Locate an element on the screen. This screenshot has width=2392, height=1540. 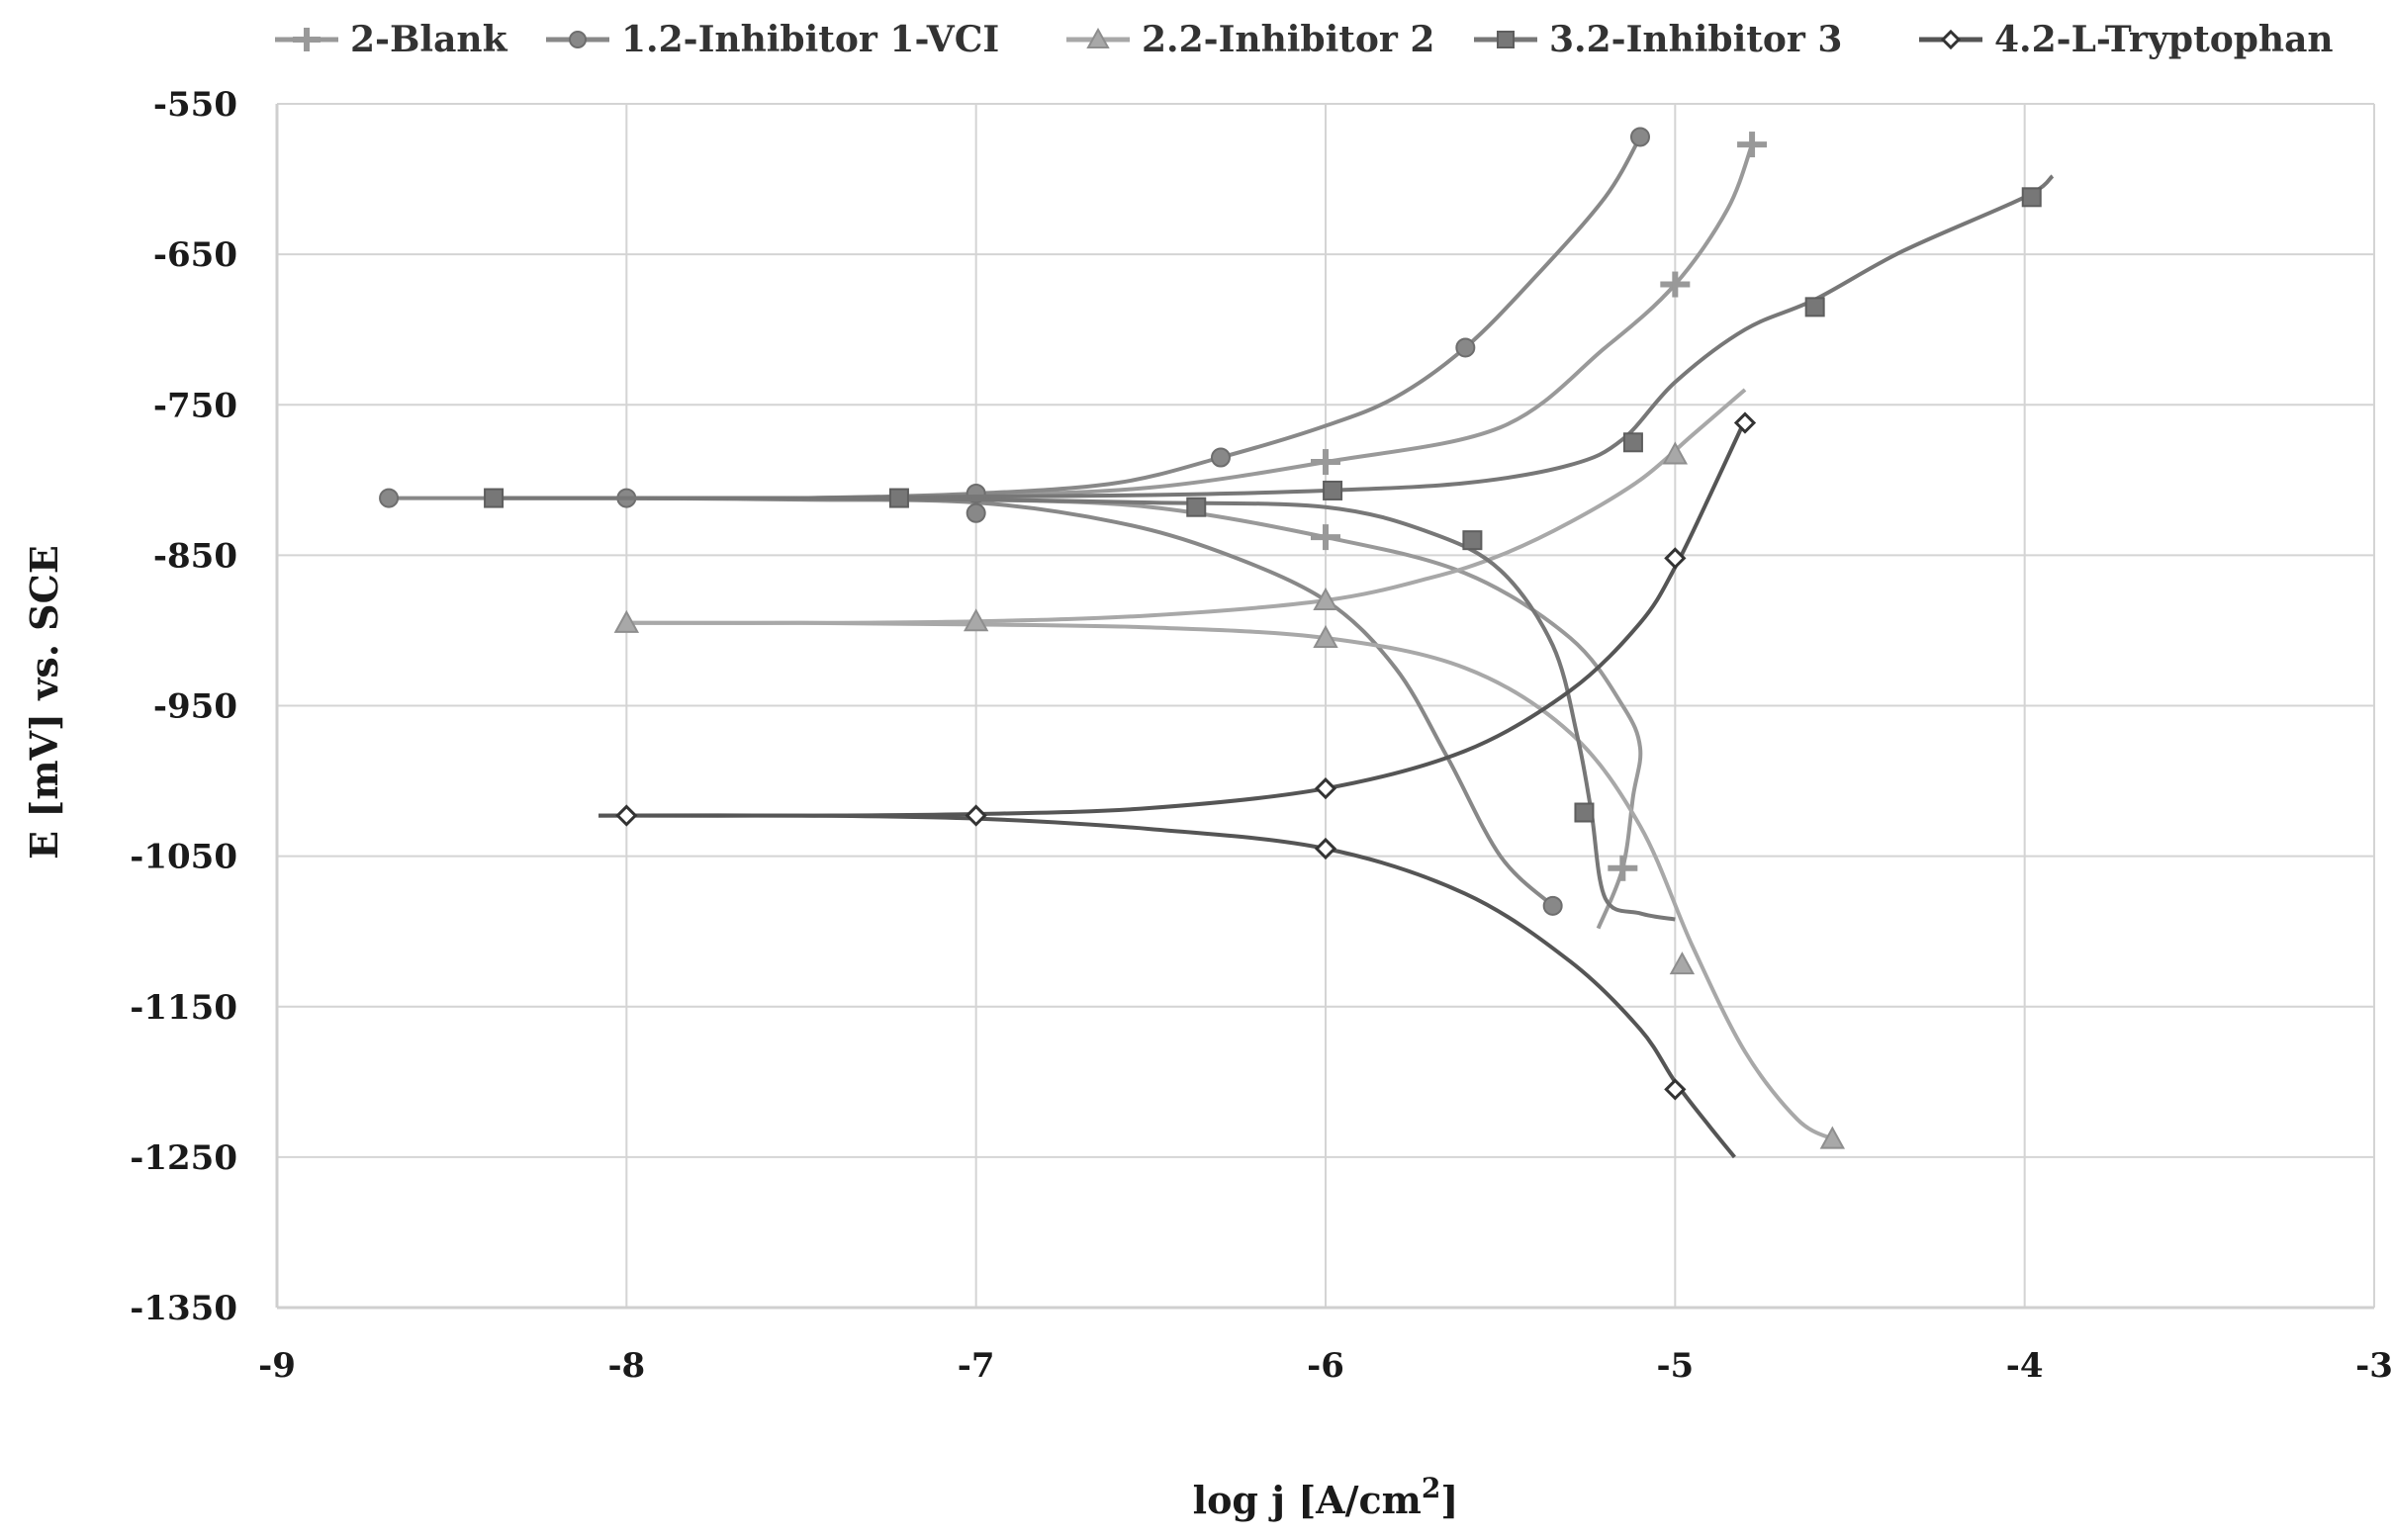
y-axis-title: E [mV] vs. SCE is located at coordinates (44, 702).